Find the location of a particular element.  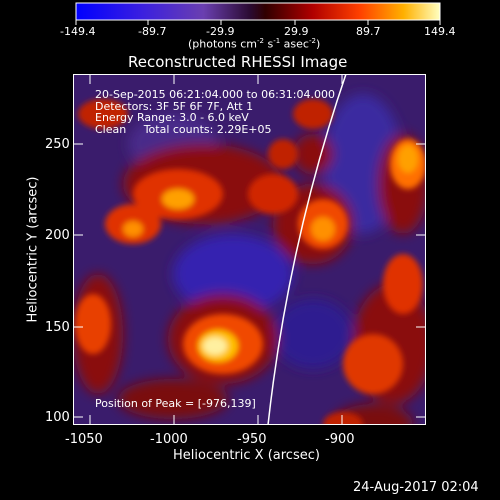

info-line-counts: Clean Total counts: 2.29E+05 is located at coordinates (183, 129).